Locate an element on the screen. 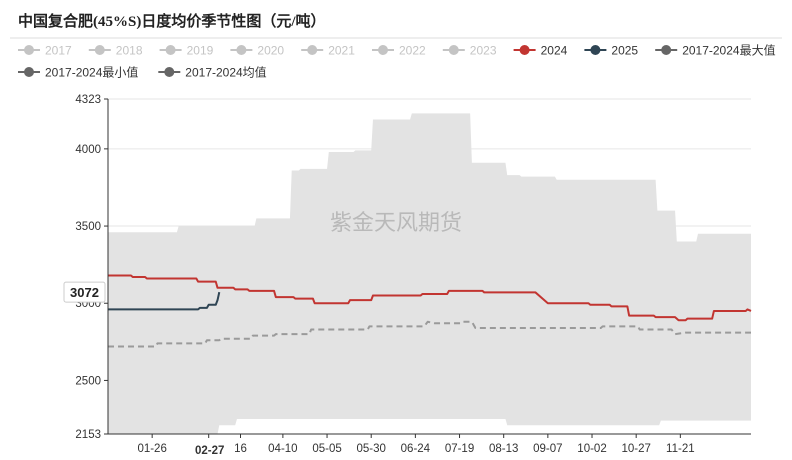 The image size is (792, 460). legend-item-2025: 2025 is located at coordinates (611, 51).